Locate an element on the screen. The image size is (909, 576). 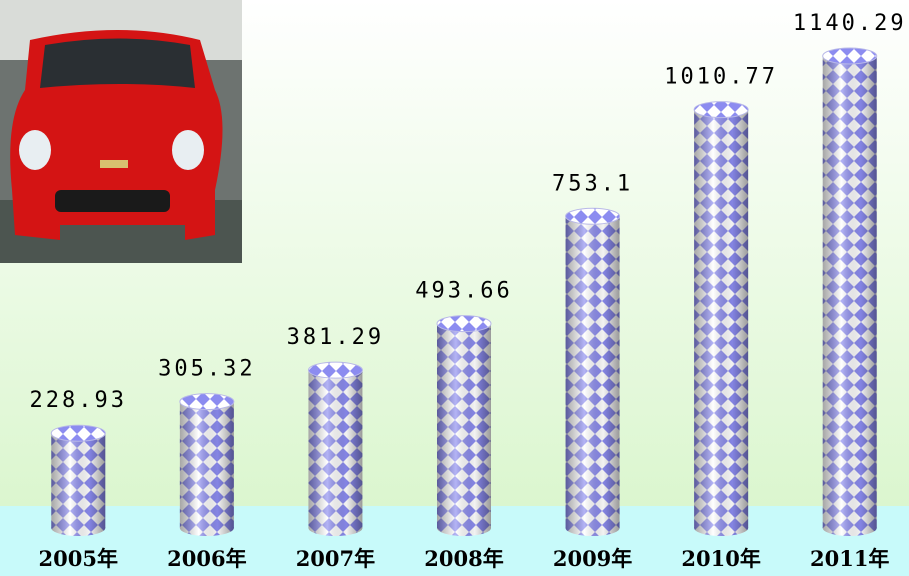
x-tick-label: 2007年 is located at coordinates (335, 558).